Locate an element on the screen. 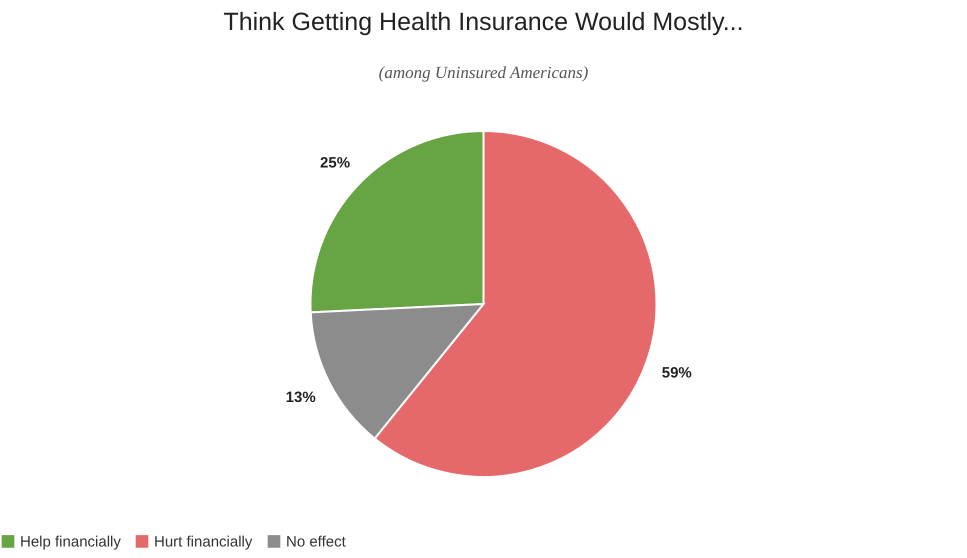 This screenshot has height=558, width=967. legend-label: No effect is located at coordinates (316, 541).